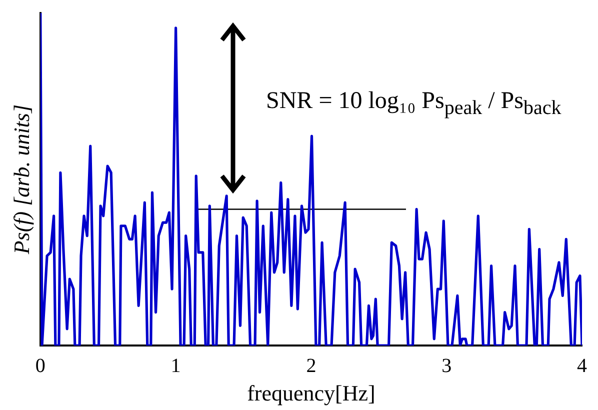 The image size is (598, 410). What do you see at coordinates (414, 104) in the screenshot?
I see `annotation: SNR = 10 log₁₀ Ps$_{peak}$ / Ps$_{back}$` at bounding box center [414, 104].